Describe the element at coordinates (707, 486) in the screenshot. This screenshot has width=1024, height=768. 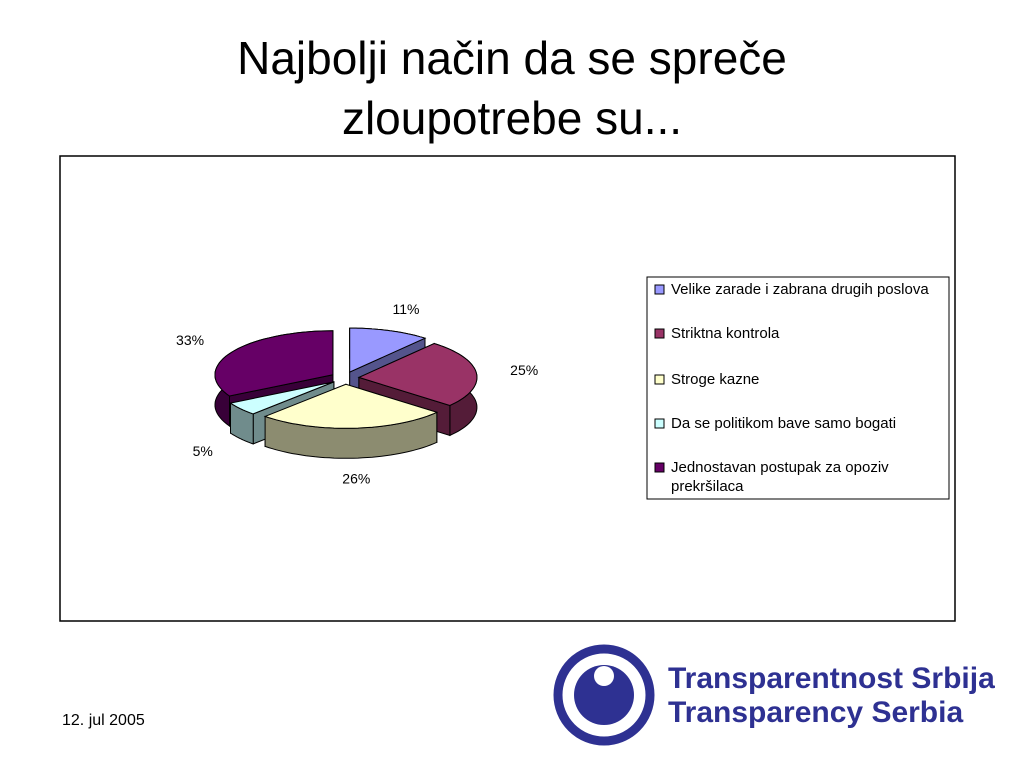
I see `legend-line: prekršilaca` at that location.